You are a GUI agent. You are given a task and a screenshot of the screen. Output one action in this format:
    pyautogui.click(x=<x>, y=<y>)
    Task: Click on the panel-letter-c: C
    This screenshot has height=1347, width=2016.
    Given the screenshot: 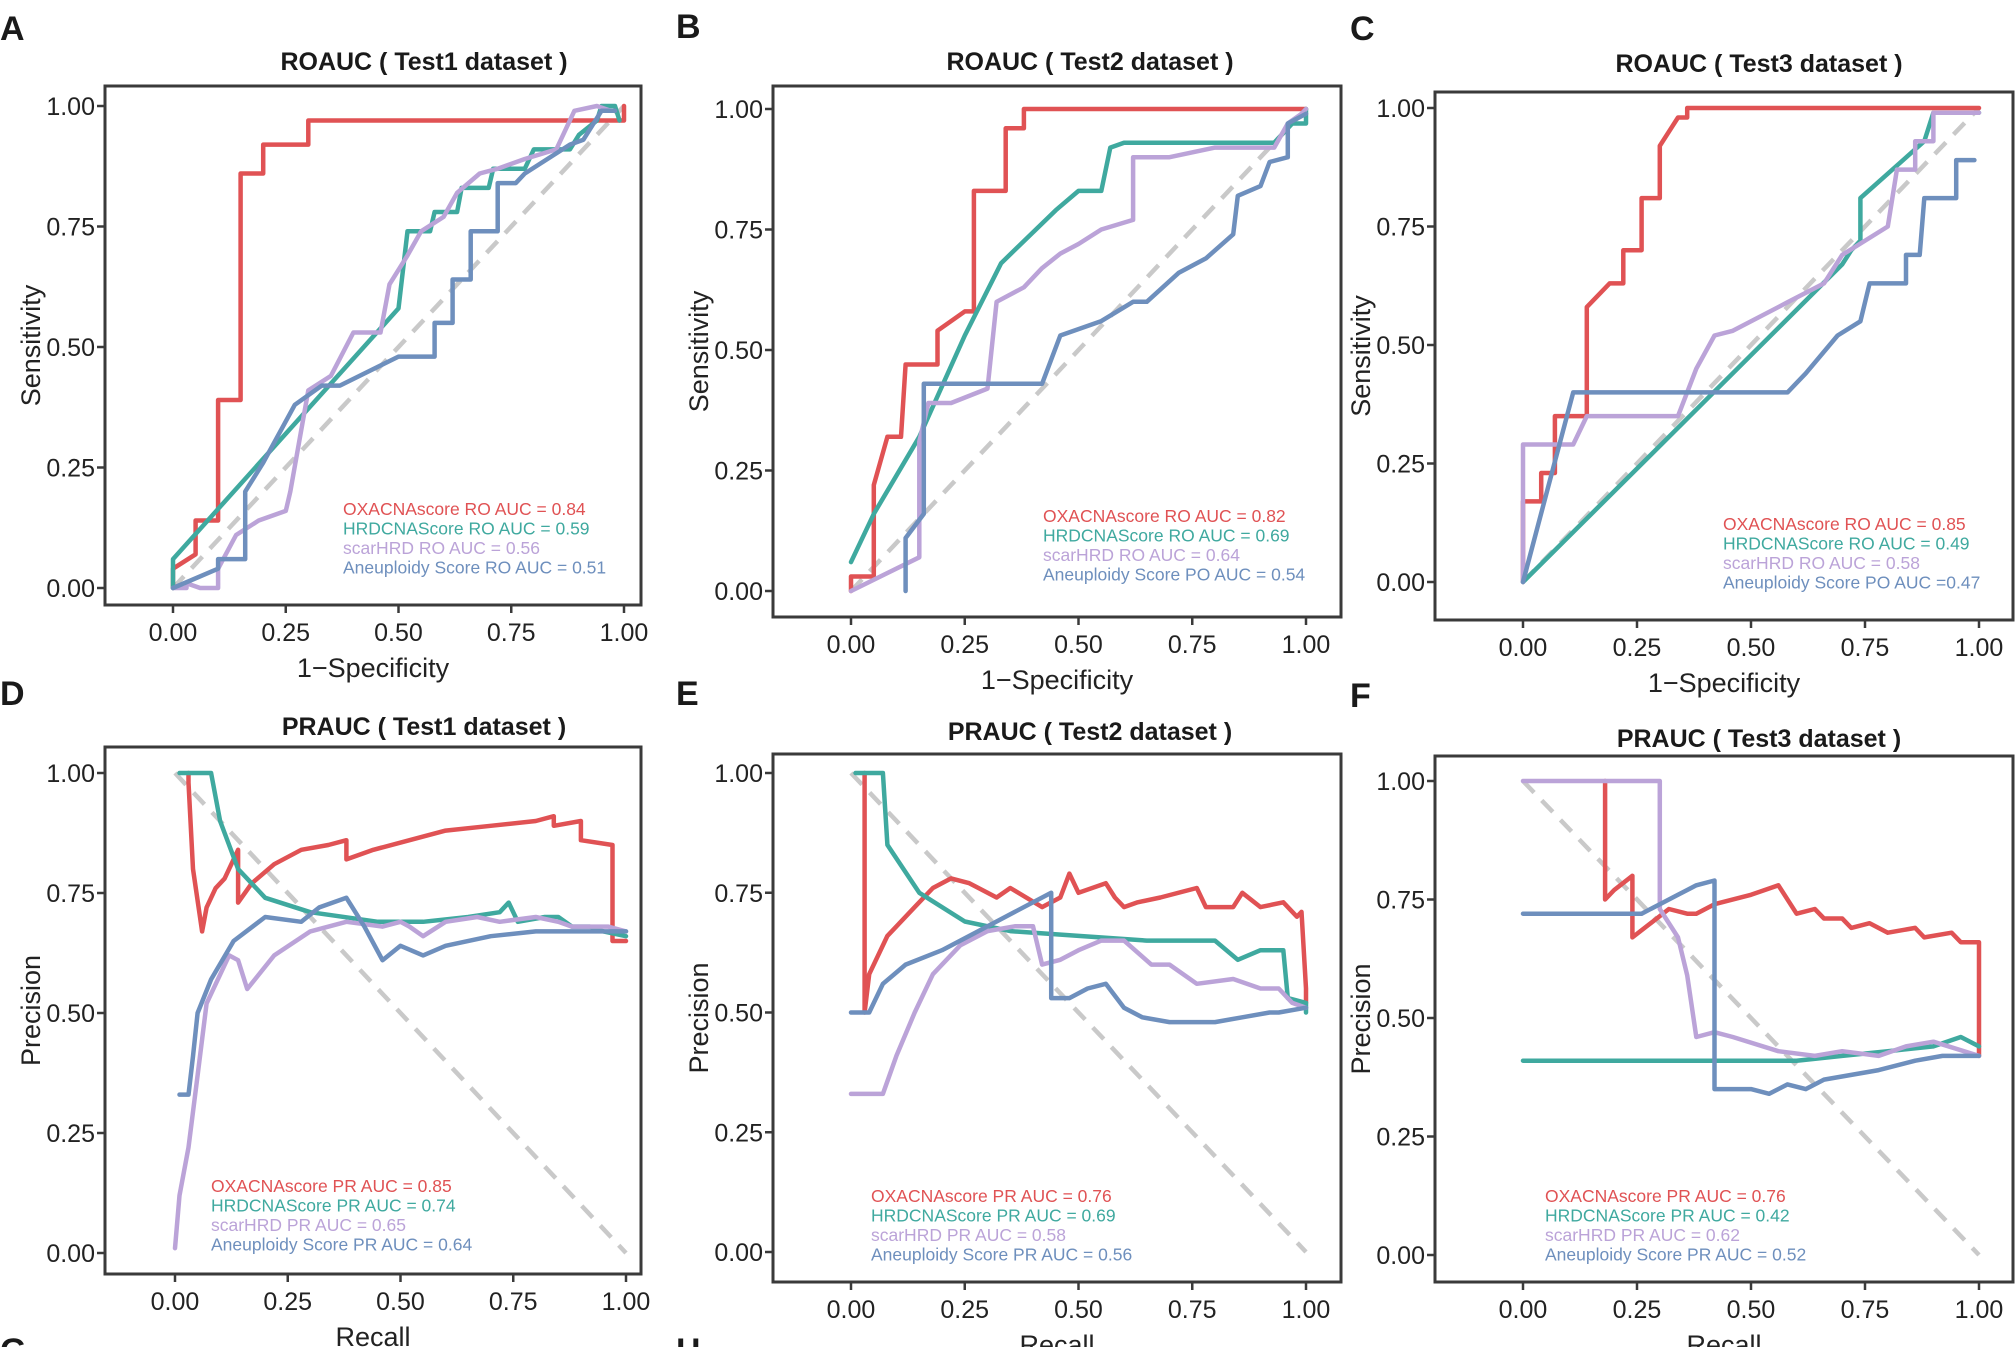 What is the action you would take?
    pyautogui.click(x=1362, y=29)
    